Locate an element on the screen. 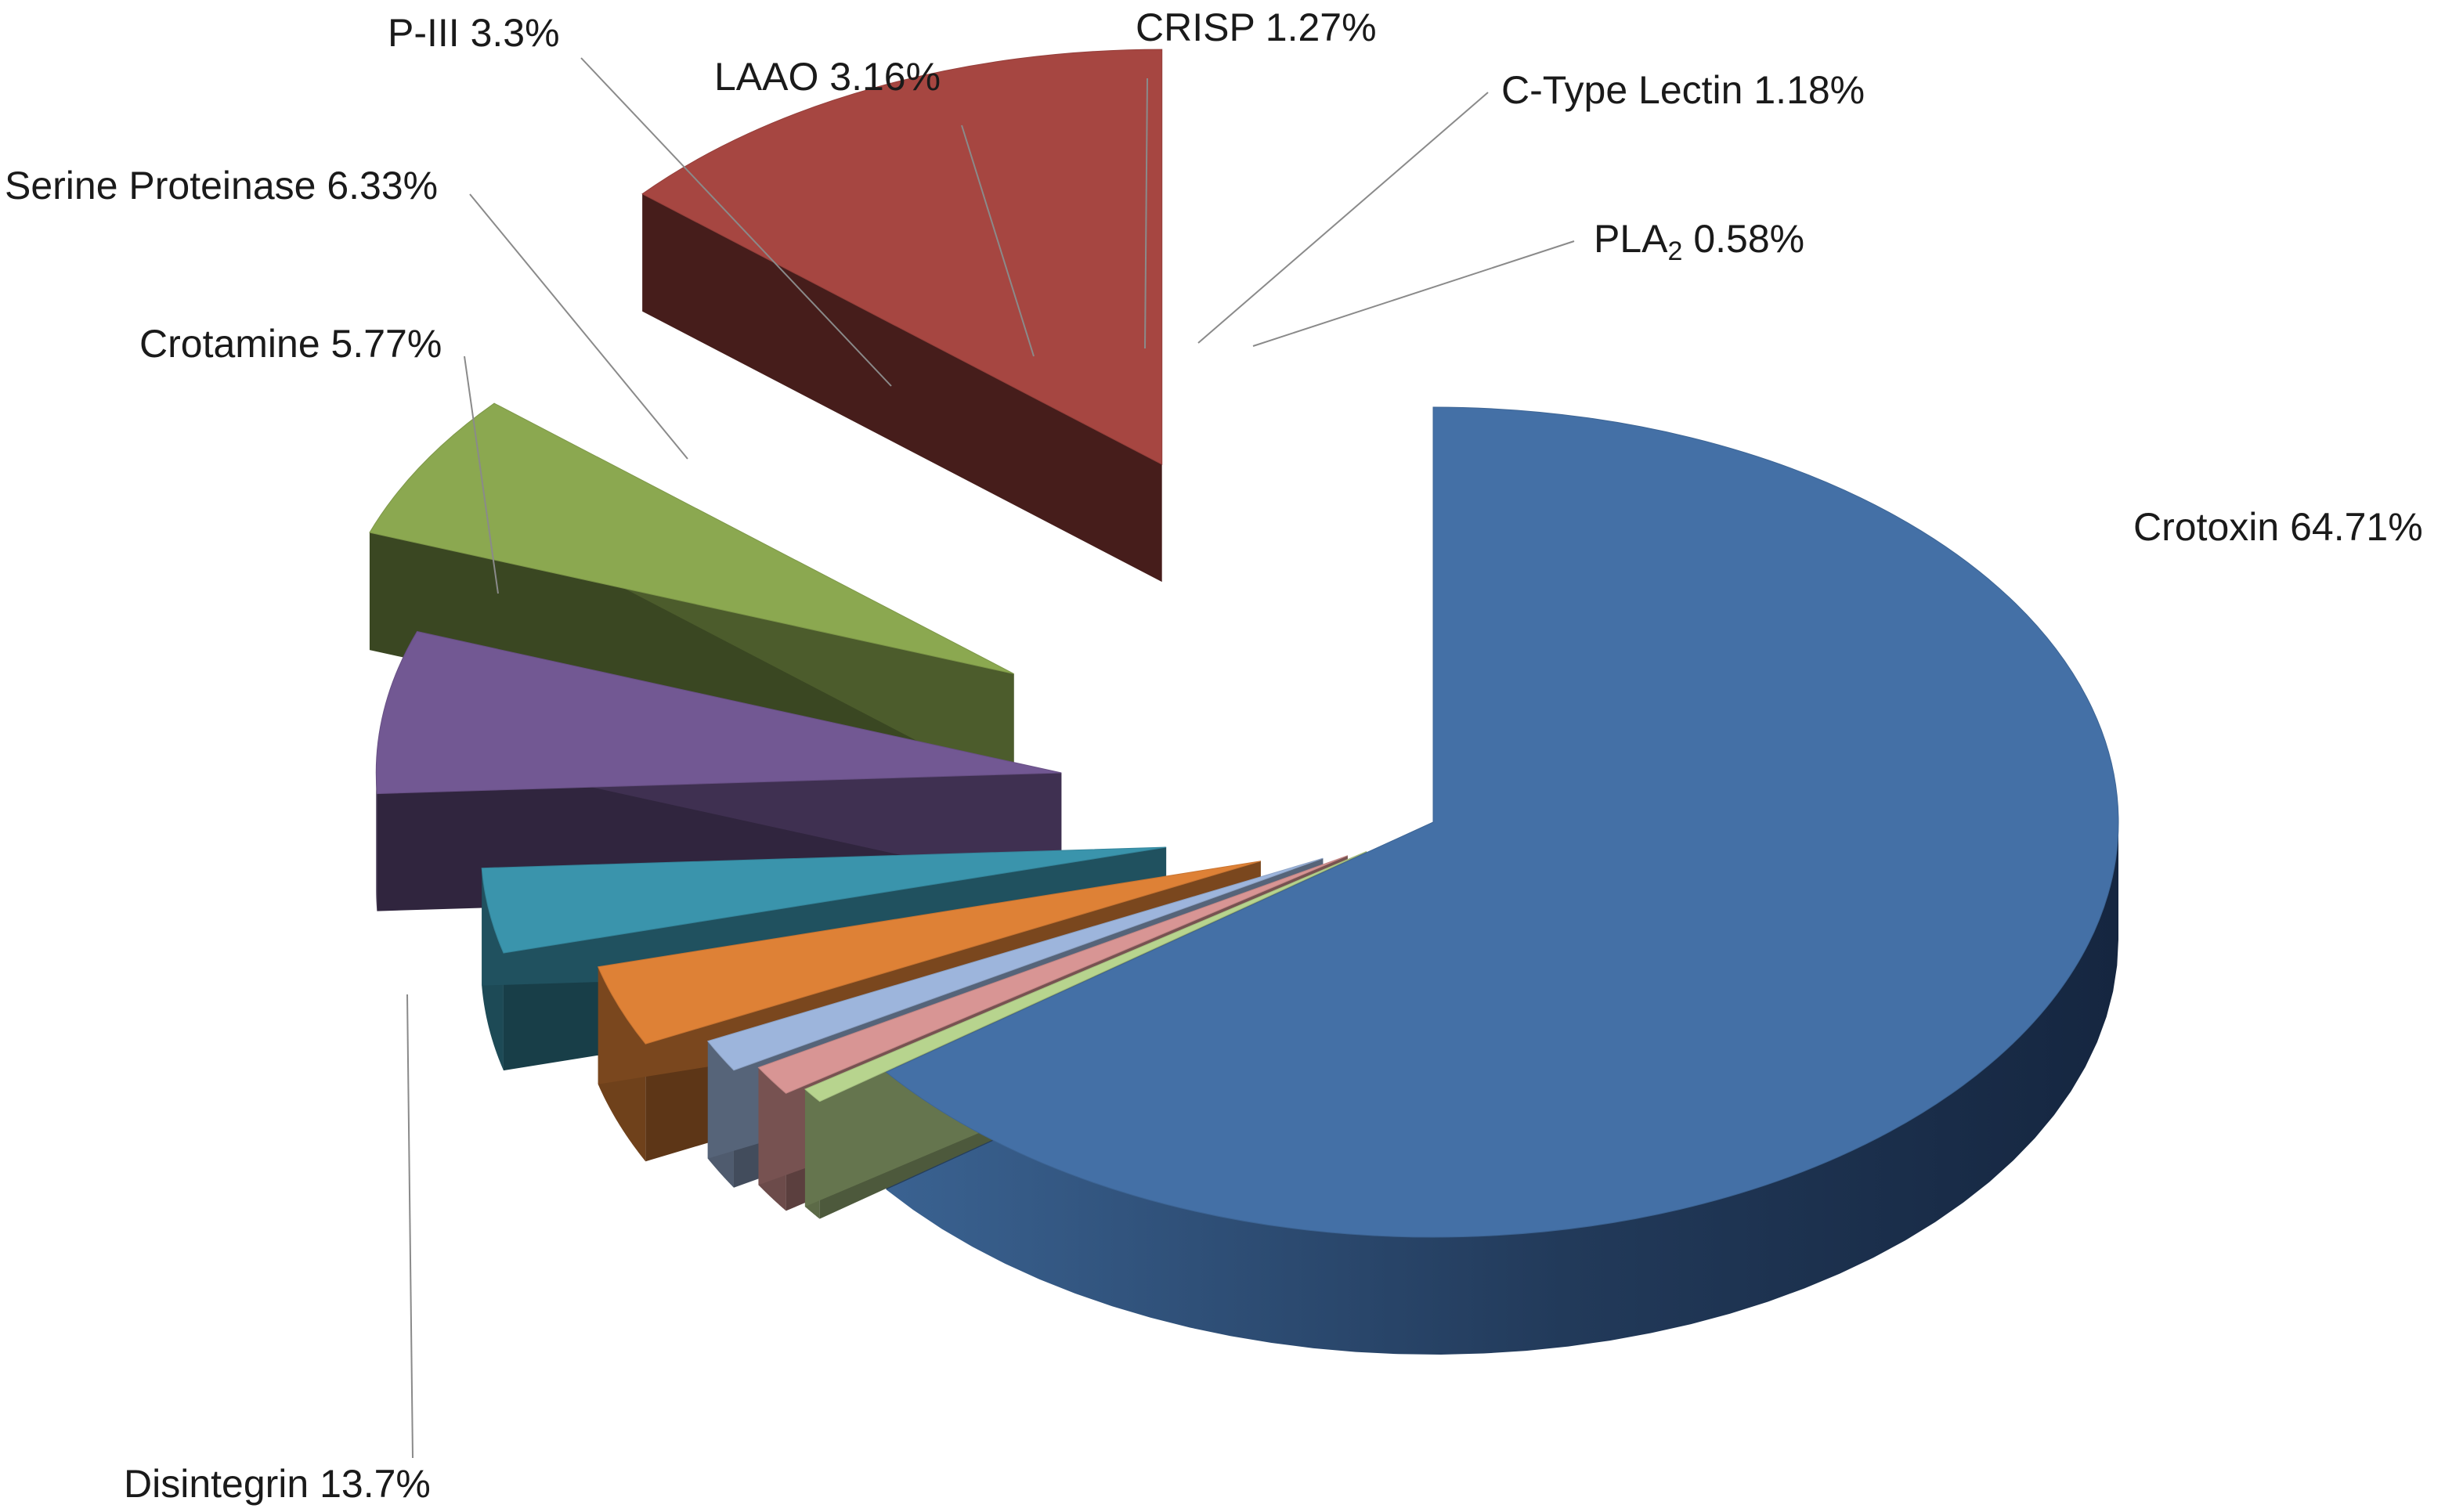 This screenshot has width=2445, height=1512. slice-crisp is located at coordinates (1015, 964).